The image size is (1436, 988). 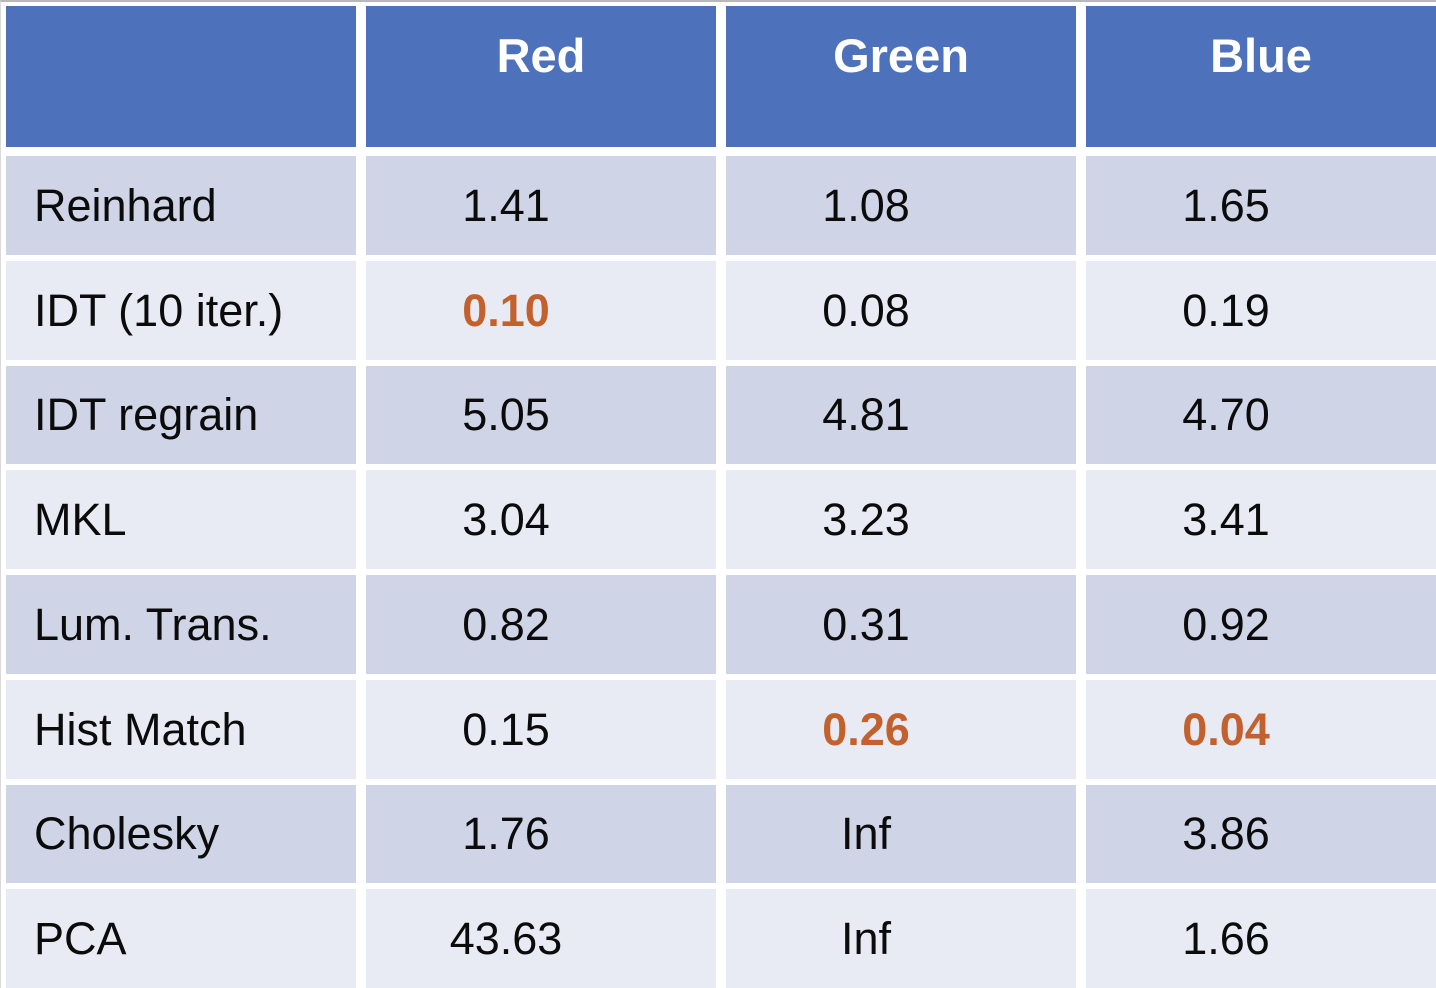 I want to click on value-cell: 1.76, so click(x=541, y=834).